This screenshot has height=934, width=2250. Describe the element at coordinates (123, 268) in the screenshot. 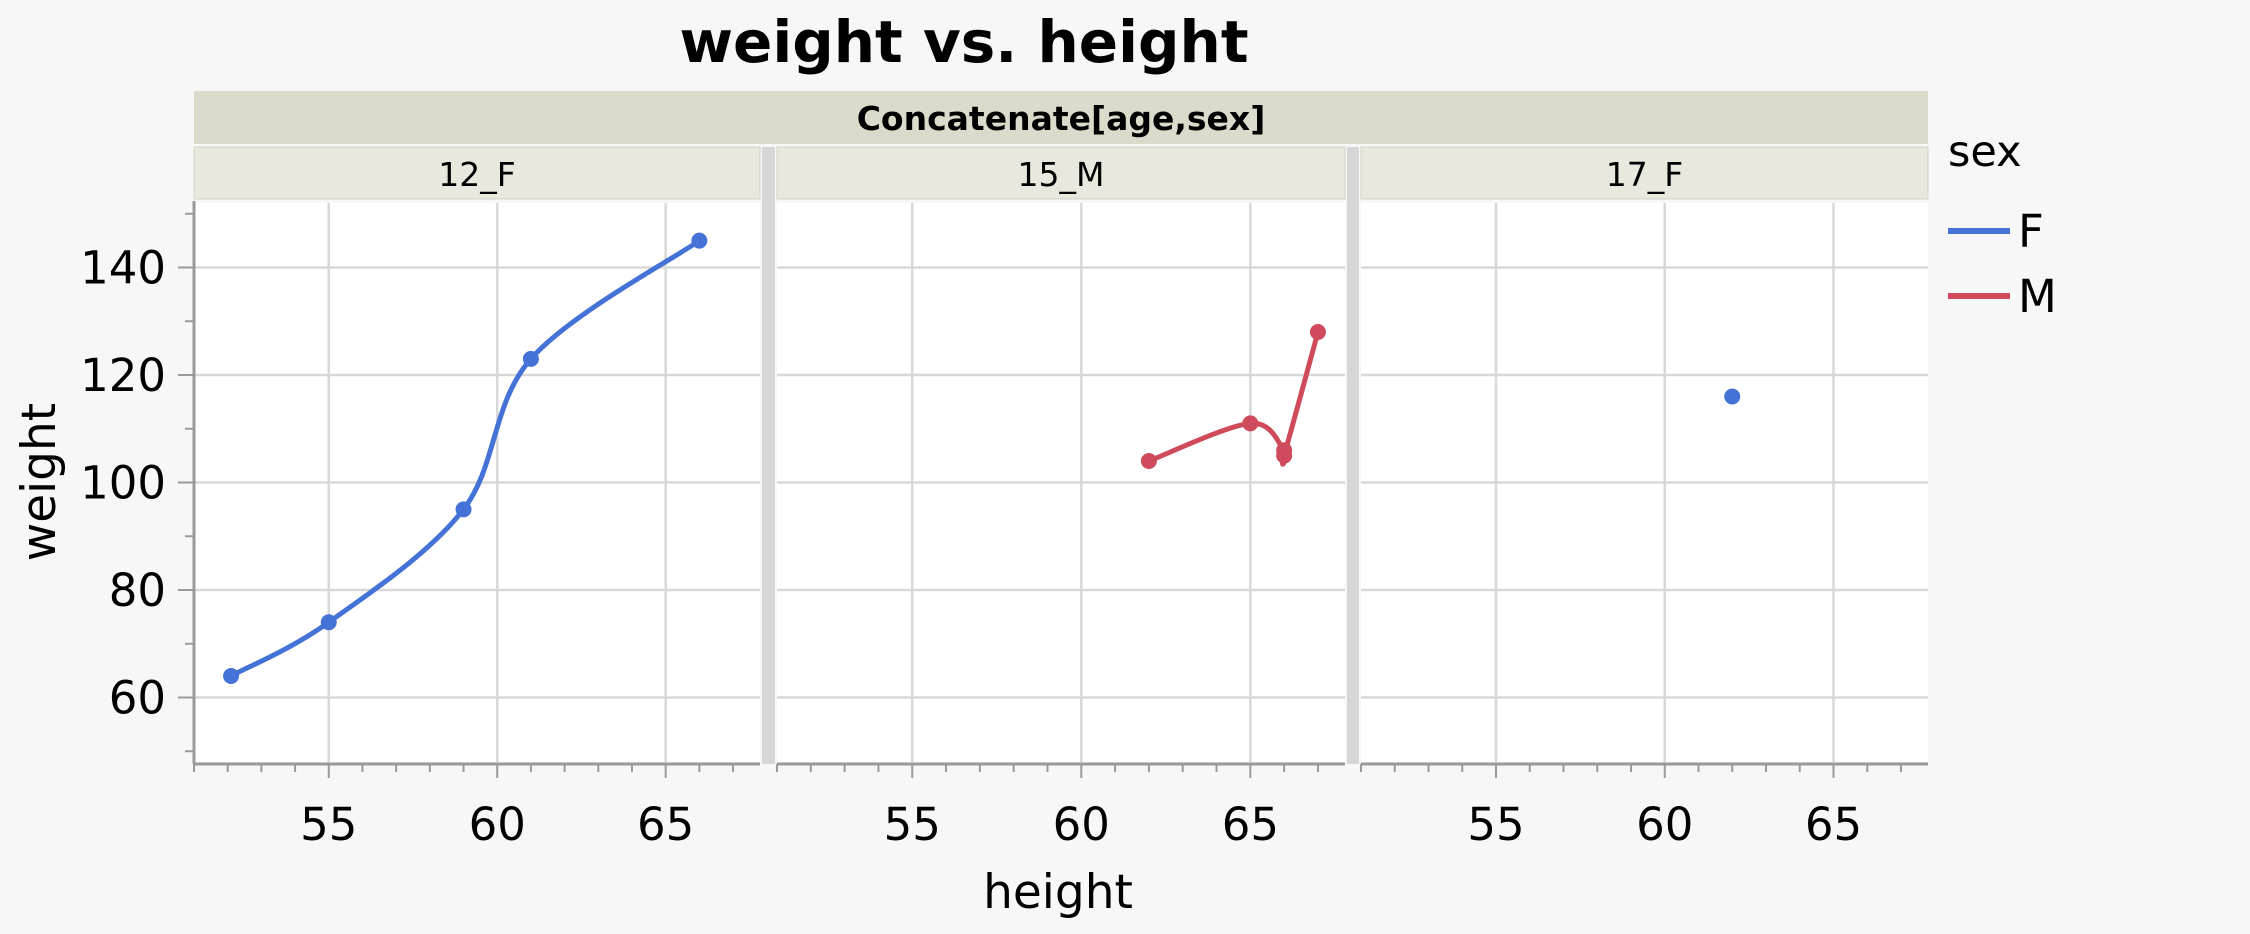

I see `y-tick-label: 140` at that location.